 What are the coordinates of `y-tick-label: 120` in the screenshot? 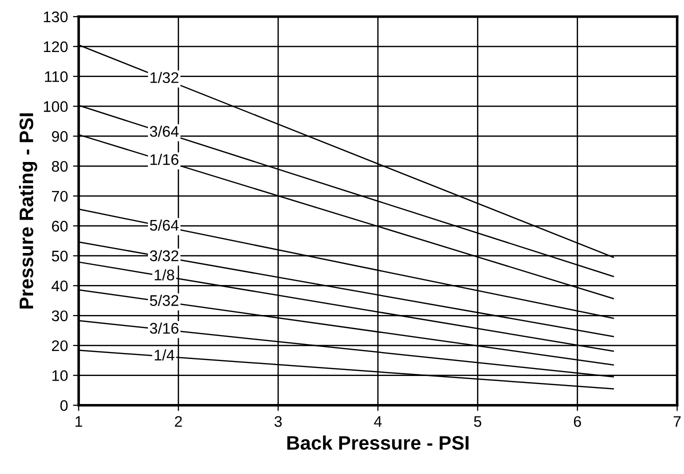 It's located at (56, 46).